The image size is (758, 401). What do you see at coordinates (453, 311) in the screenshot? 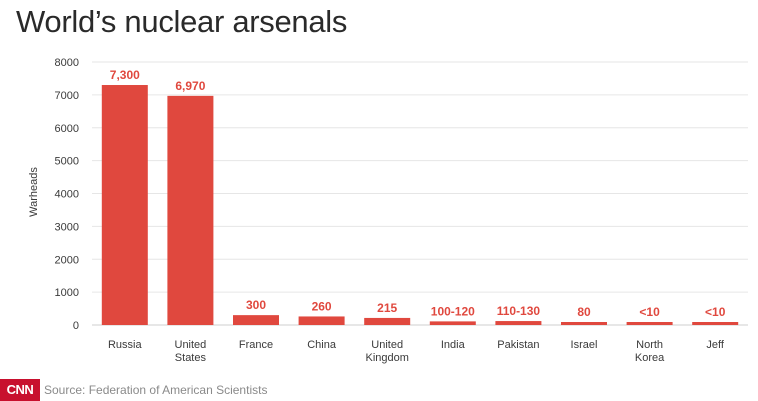
I see `value-label: 100-120` at bounding box center [453, 311].